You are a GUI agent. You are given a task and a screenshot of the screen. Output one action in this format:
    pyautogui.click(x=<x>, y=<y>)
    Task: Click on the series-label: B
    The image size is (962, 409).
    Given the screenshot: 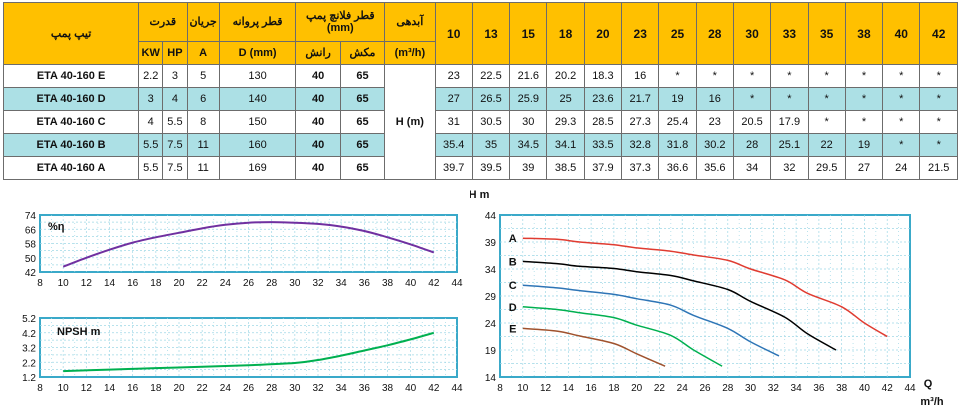 What is the action you would take?
    pyautogui.click(x=513, y=262)
    